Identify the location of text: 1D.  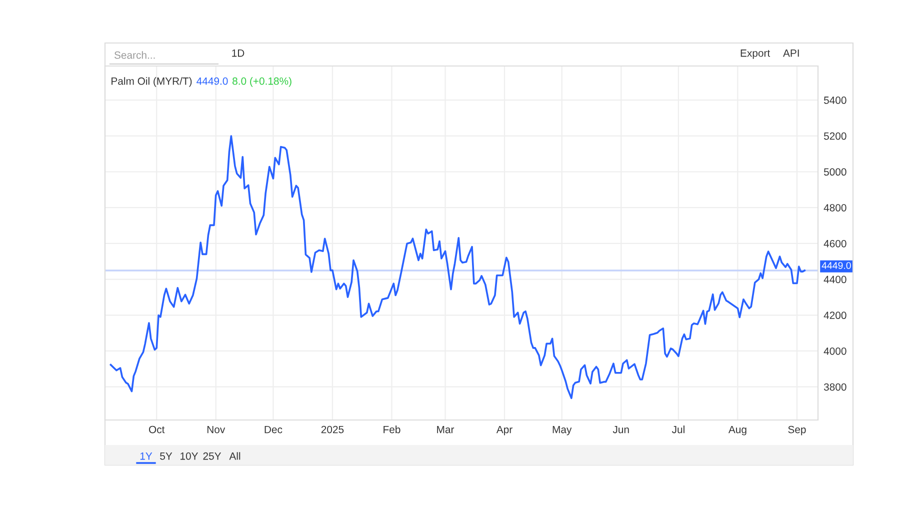
(238, 53).